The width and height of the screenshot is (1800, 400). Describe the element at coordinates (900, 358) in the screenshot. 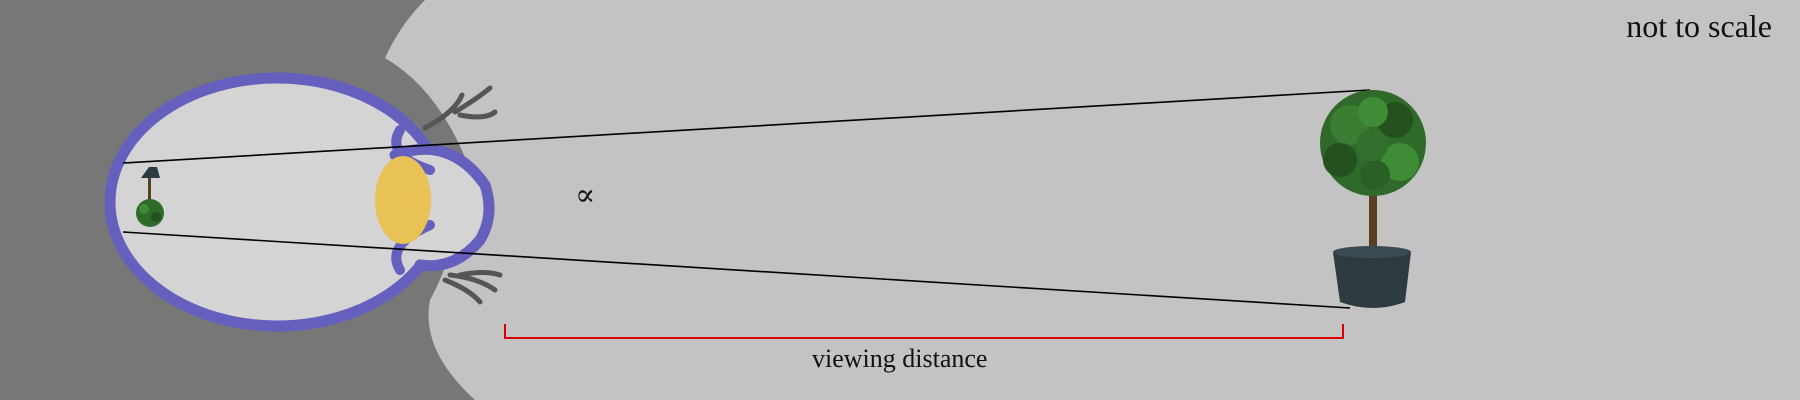

I see `viewing-distance-label: viewing distance` at that location.